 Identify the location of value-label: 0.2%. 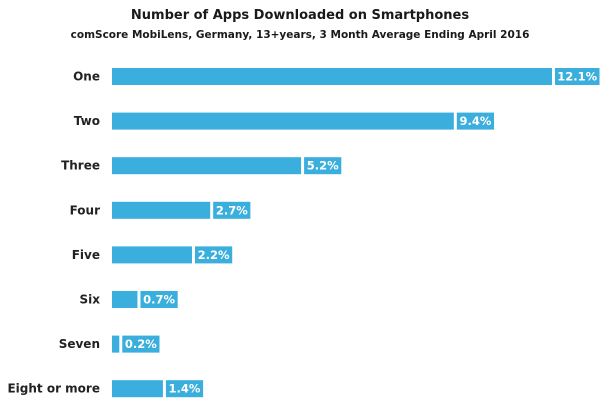
(141, 344).